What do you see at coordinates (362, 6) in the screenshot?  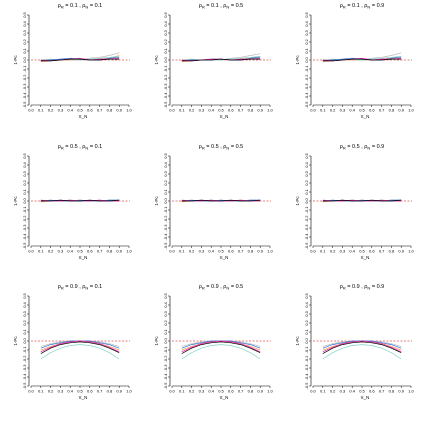 I see `panel-title: ρR = 0.1 , ρN = 0.9` at bounding box center [362, 6].